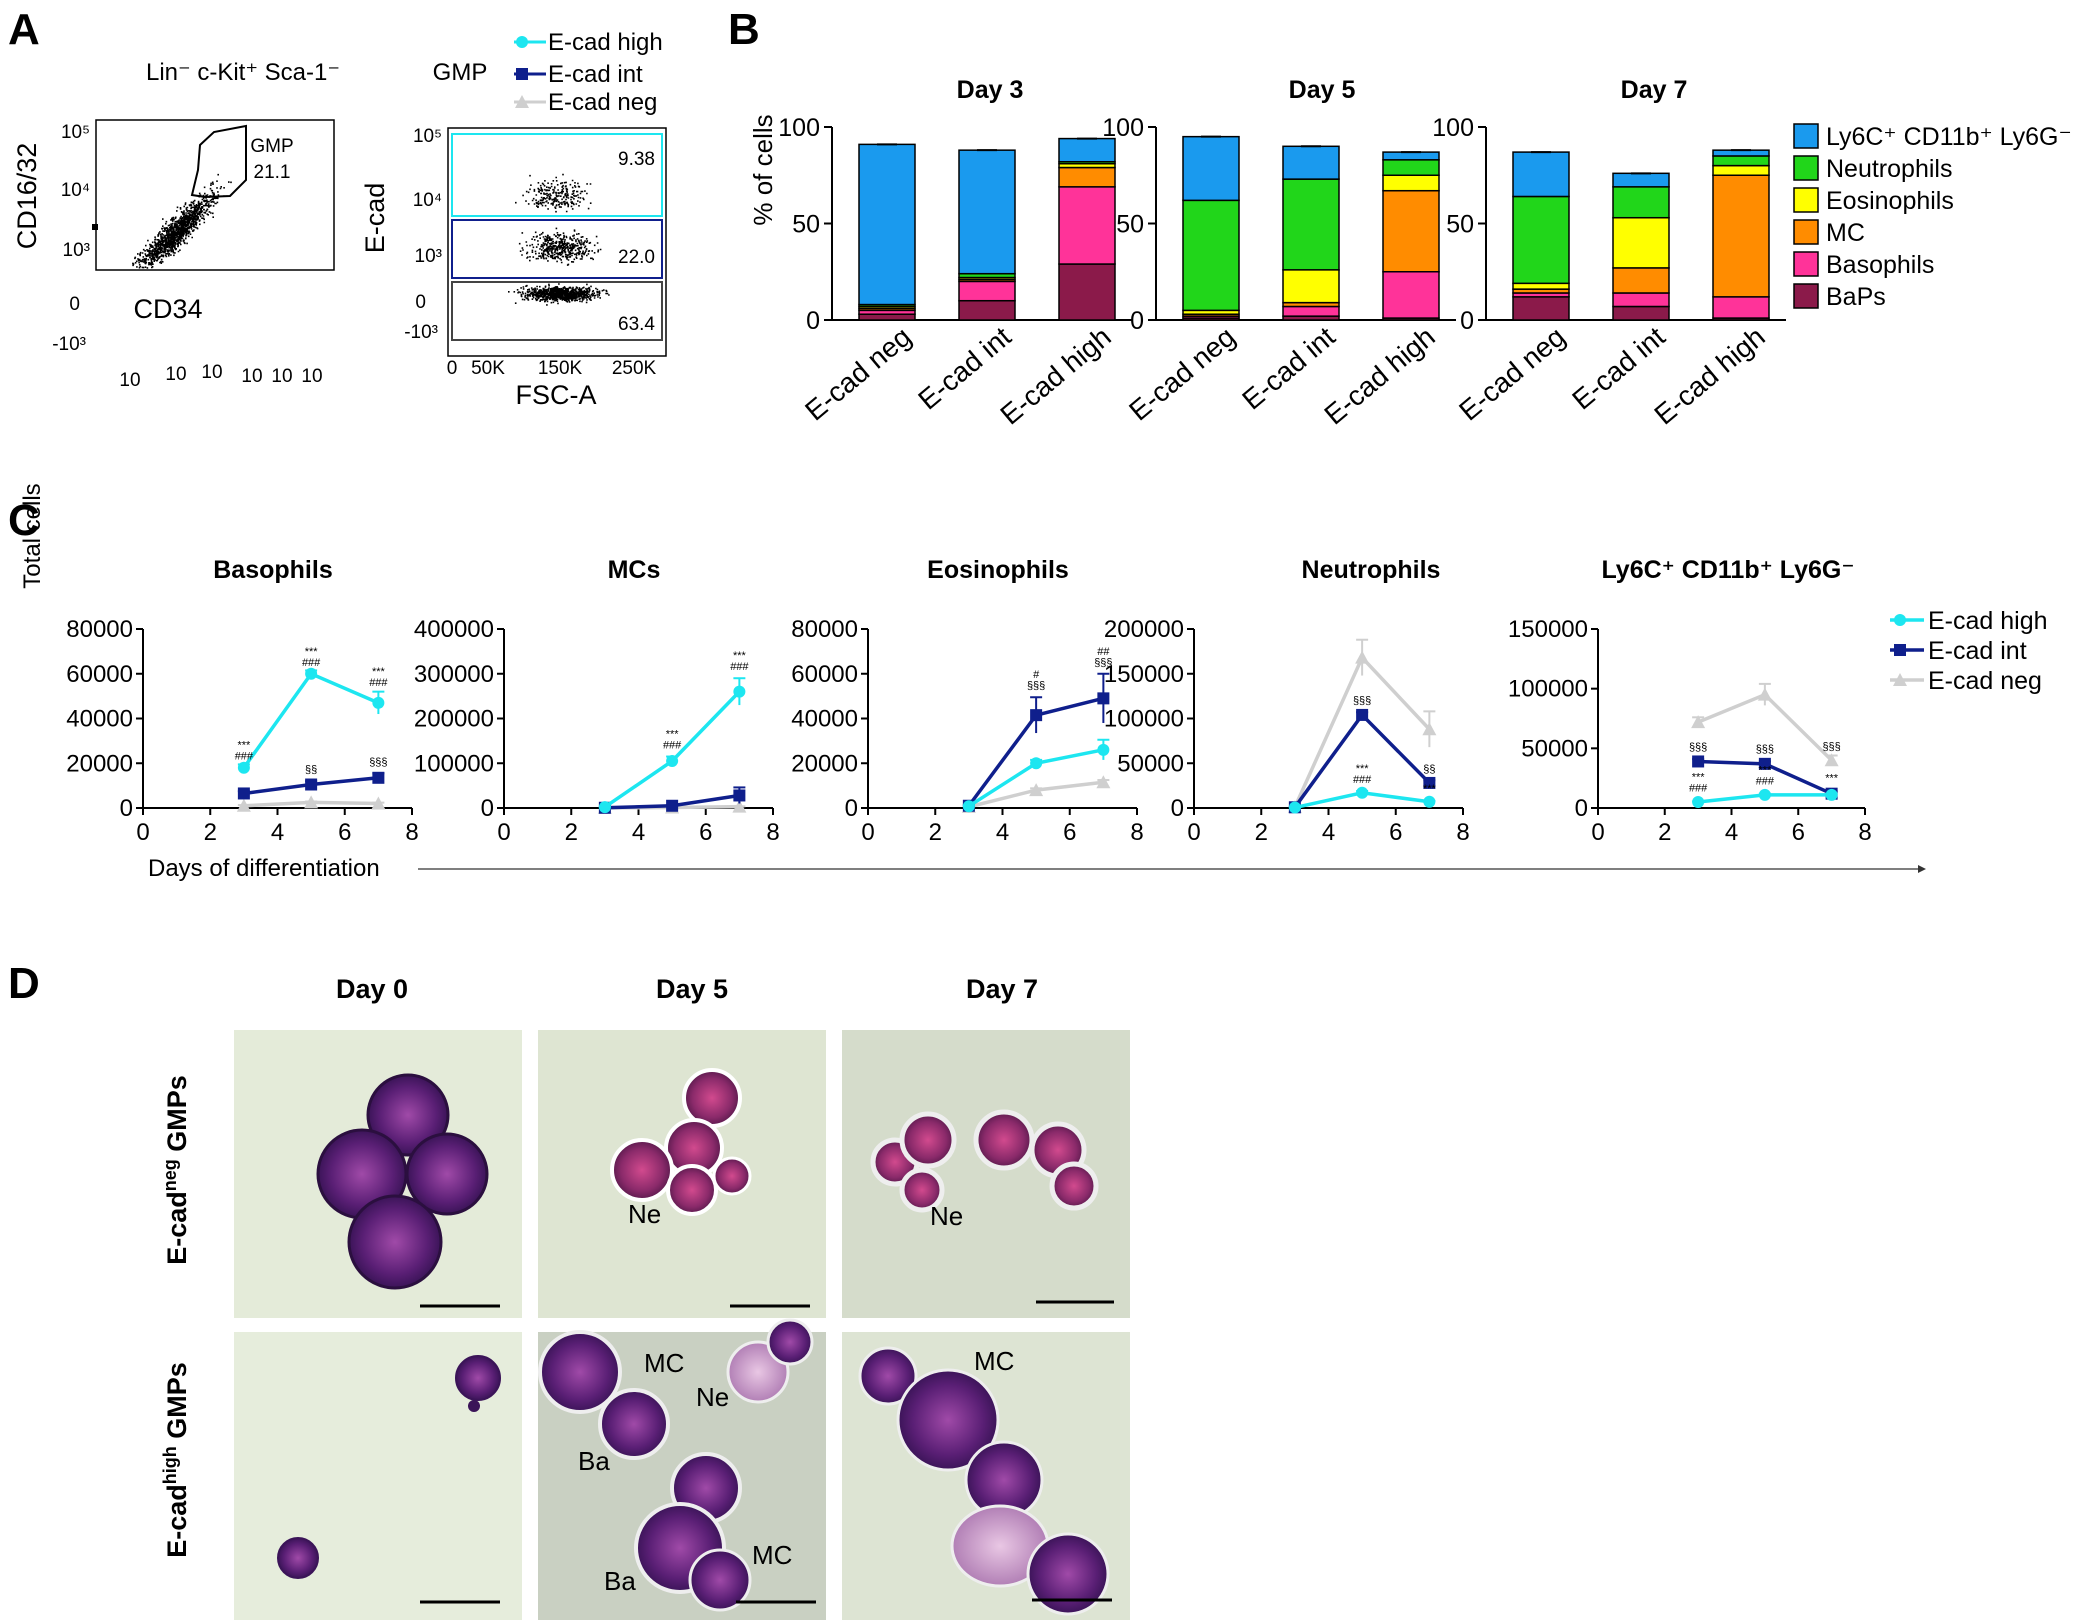 The image size is (2100, 1620). Describe the element at coordinates (824, 719) in the screenshot. I see `y-tick-label: 40000` at that location.